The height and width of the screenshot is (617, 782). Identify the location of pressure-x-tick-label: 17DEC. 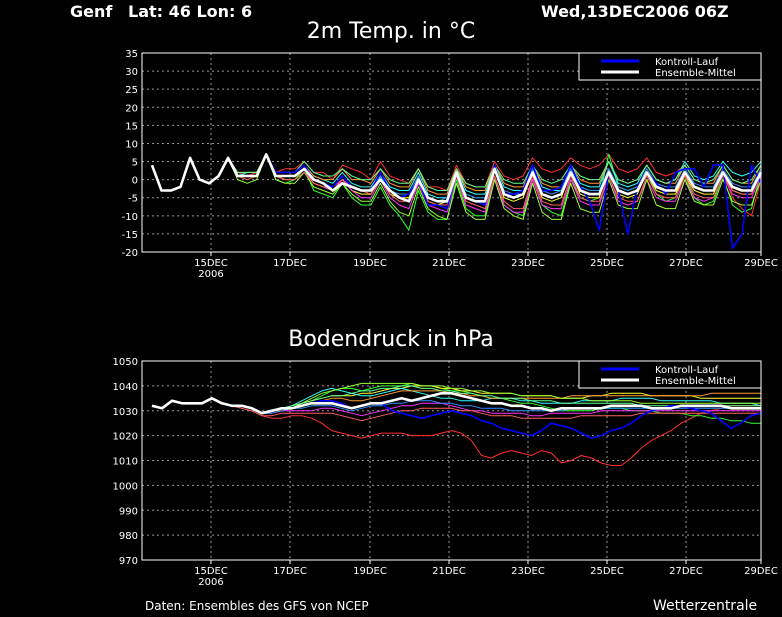
(290, 571).